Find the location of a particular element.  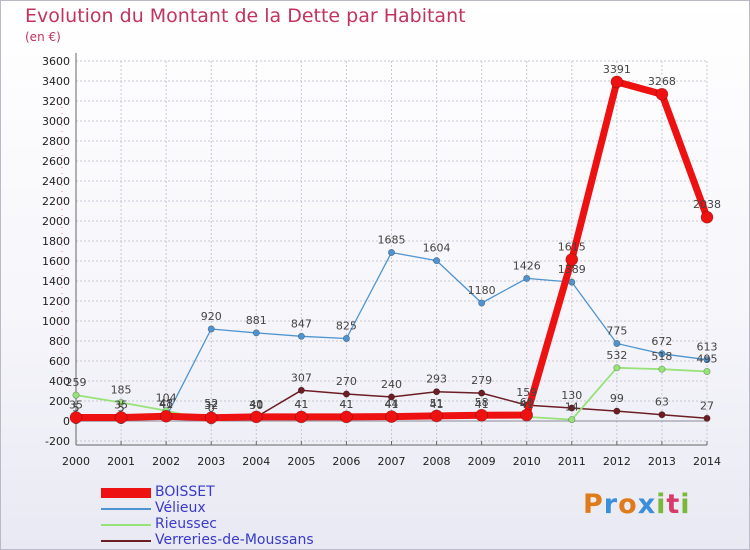

x-tick-label: 2002 is located at coordinates (166, 461).